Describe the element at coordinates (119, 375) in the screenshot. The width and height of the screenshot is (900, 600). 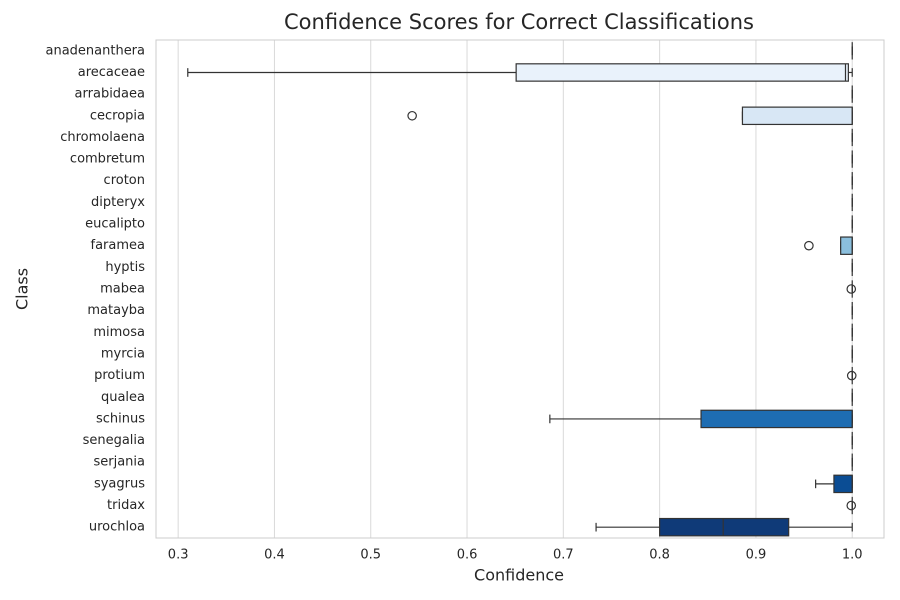
I see `y-tick-label: protium` at that location.